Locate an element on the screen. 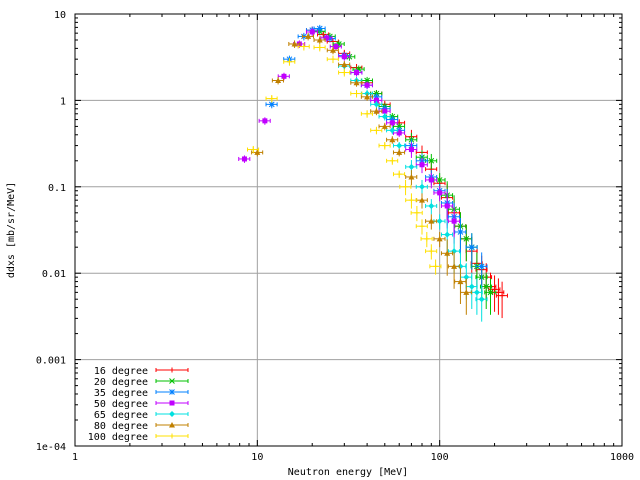 The height and width of the screenshot is (480, 640). x-tick-label: 1 is located at coordinates (75, 457).